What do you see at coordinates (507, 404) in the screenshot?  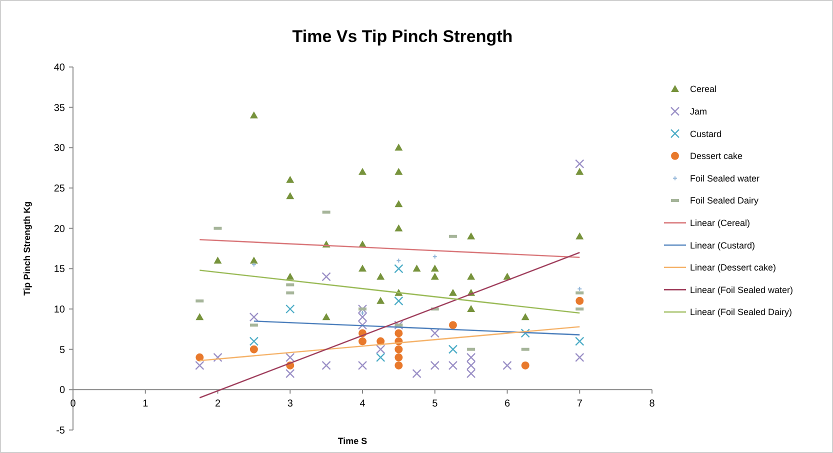 I see `x-tick-label: 6` at bounding box center [507, 404].